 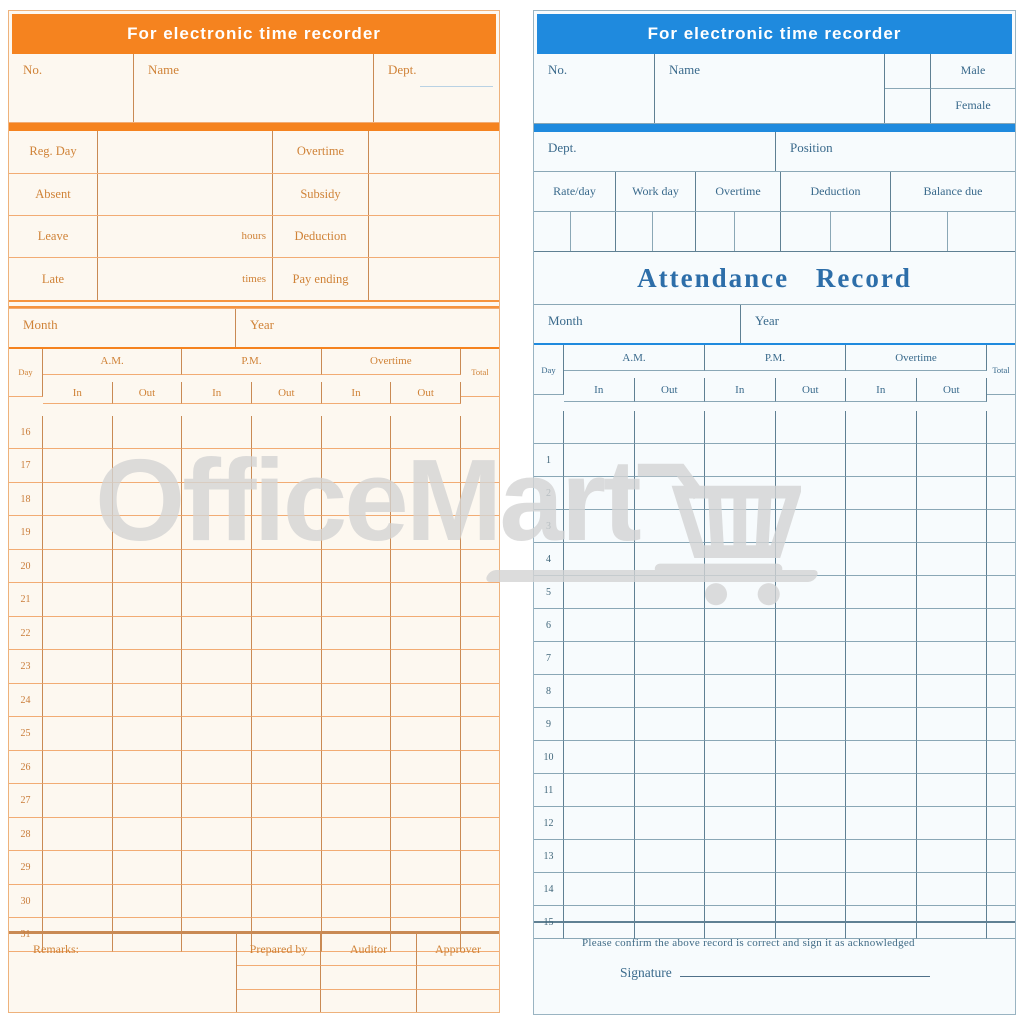 What do you see at coordinates (254, 127) in the screenshot?
I see `orange-divider-bar` at bounding box center [254, 127].